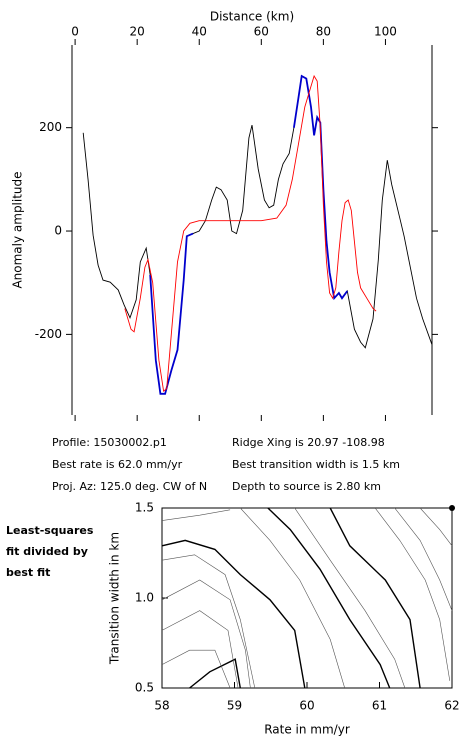 Image resolution: width=467 pixels, height=745 pixels. Describe the element at coordinates (144, 598) in the screenshot. I see `y-tick-label: 1.0` at that location.